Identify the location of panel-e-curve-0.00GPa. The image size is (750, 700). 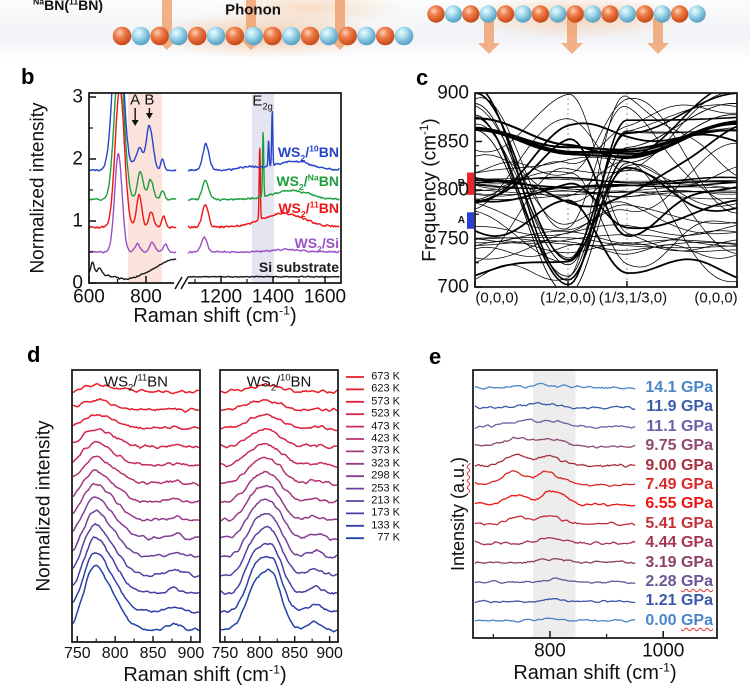
(555, 620).